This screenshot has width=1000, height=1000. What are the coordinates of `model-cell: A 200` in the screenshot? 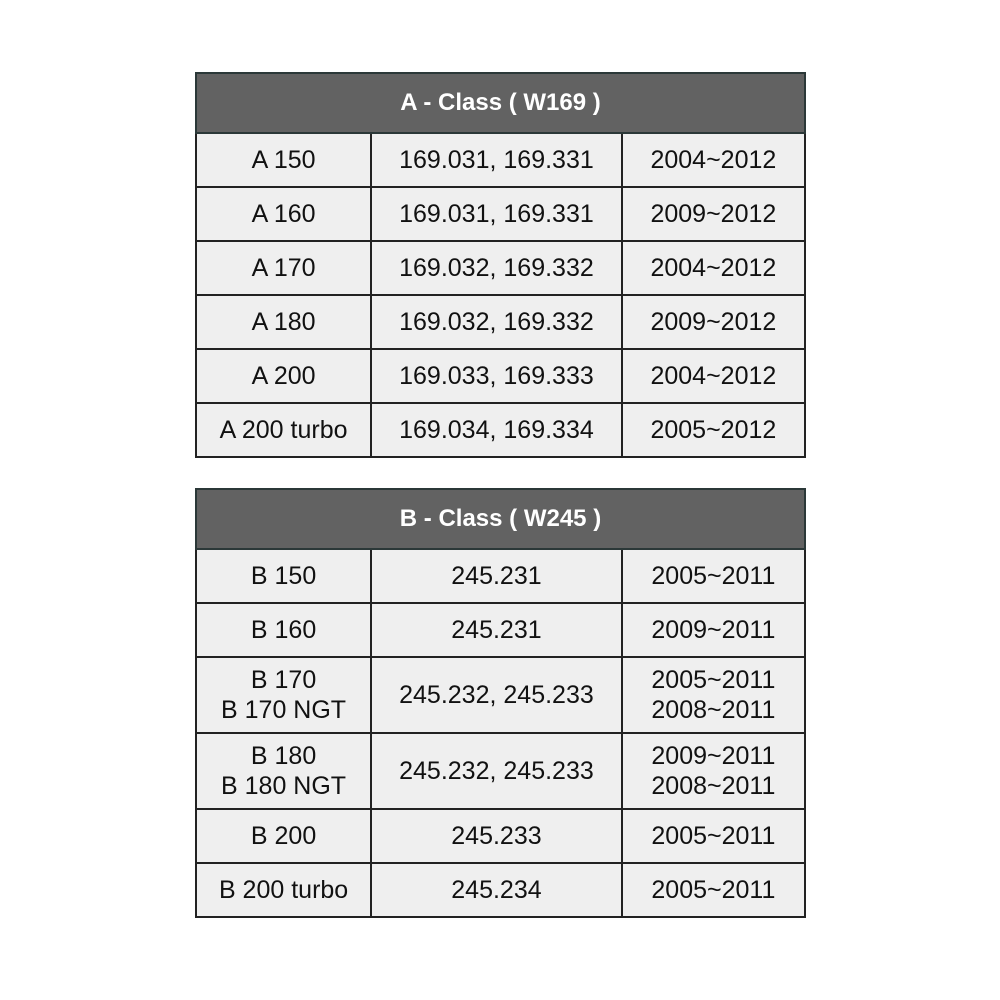 It's located at (283, 376).